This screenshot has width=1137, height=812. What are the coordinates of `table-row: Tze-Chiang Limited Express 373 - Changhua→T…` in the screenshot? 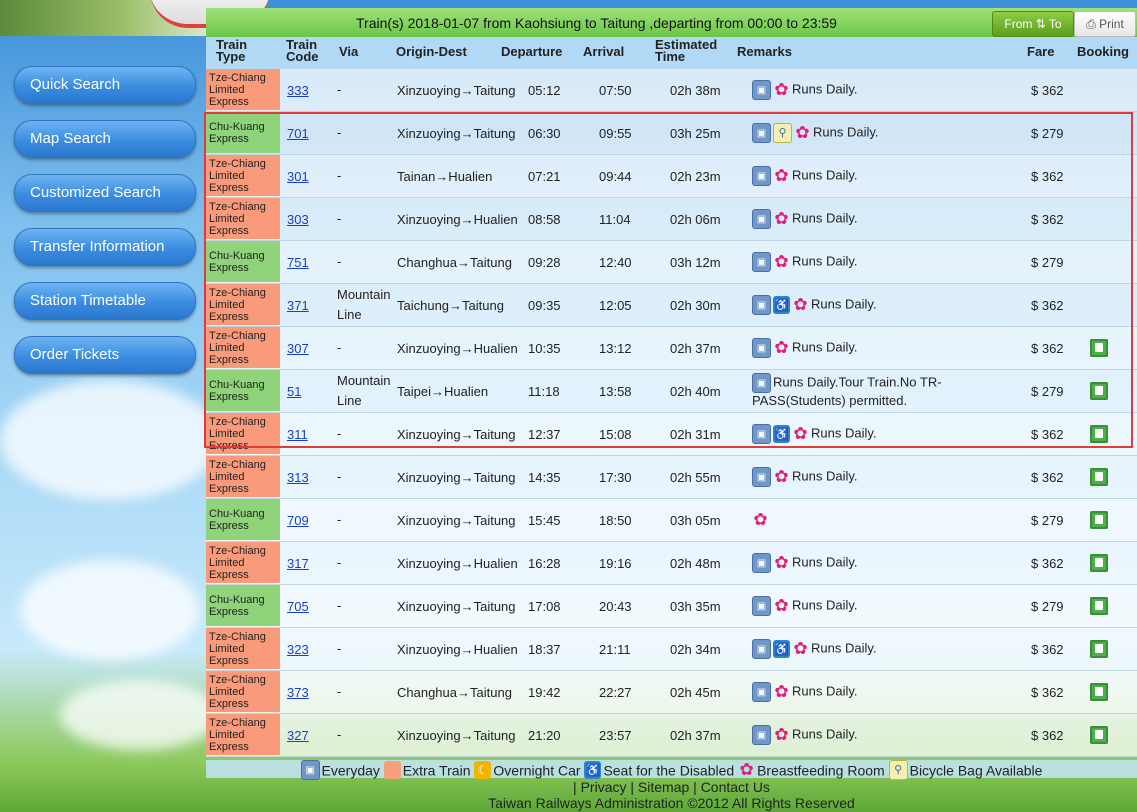 It's located at (671, 692).